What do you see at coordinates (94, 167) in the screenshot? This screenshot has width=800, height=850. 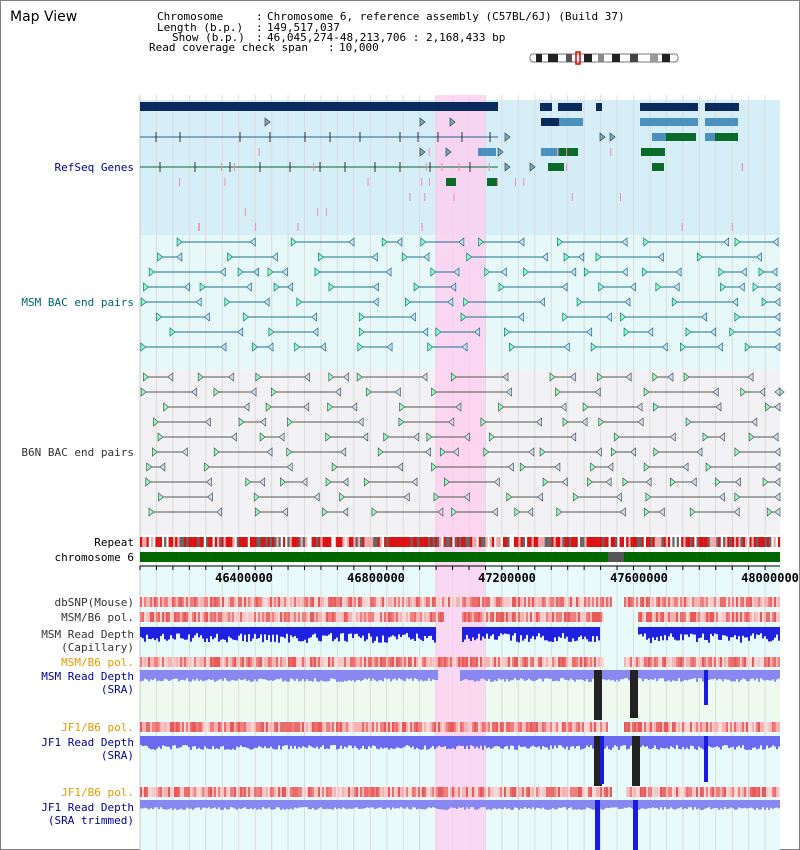 I see `label-refseq-genes: RefSeq Genes` at bounding box center [94, 167].